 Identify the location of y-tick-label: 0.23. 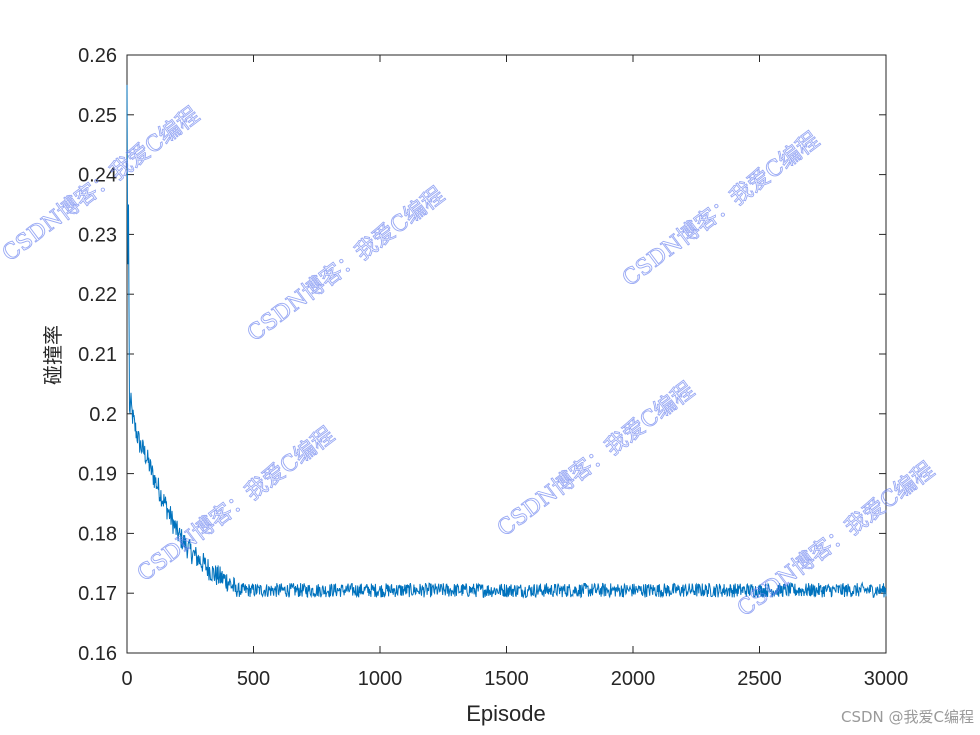
(97, 235).